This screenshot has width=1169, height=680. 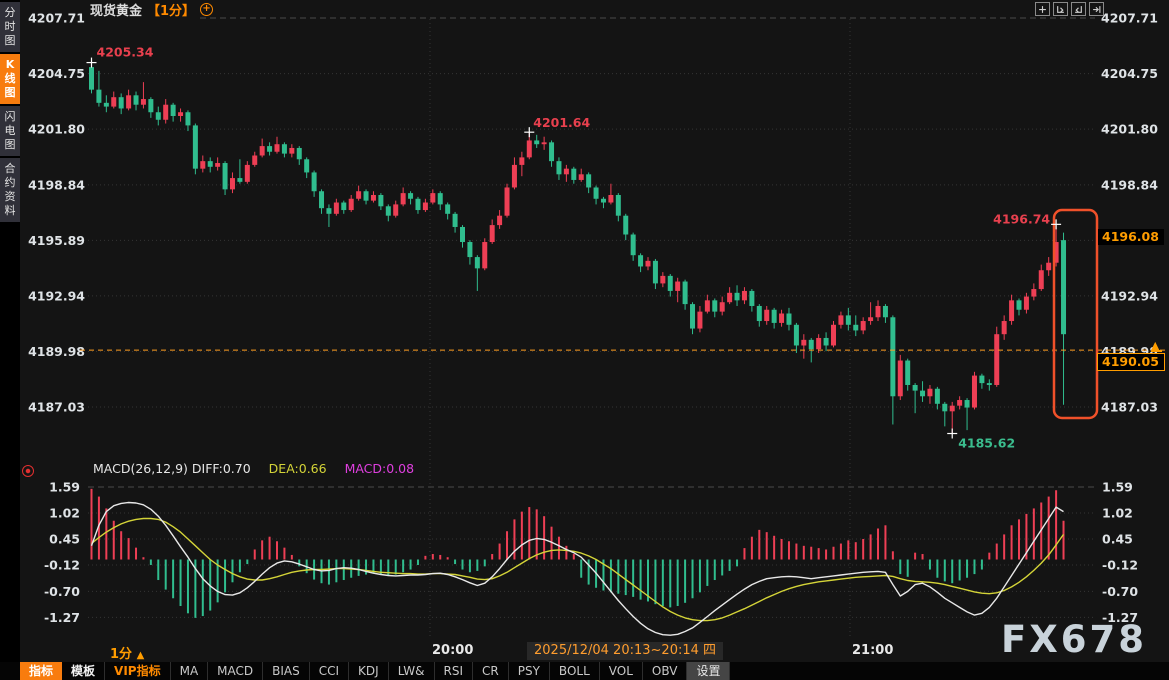 I want to click on tab-vip-indicator: VIP指标, so click(x=138, y=671).